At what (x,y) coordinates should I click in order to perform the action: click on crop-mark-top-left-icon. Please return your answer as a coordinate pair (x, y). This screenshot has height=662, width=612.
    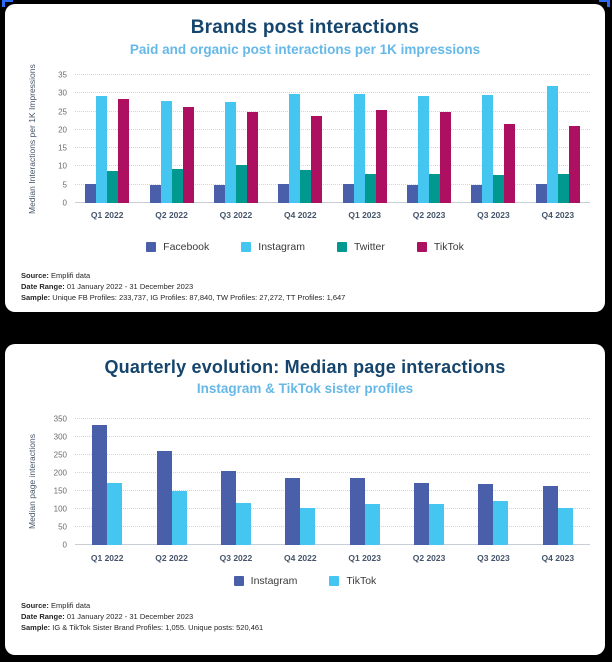
    Looking at the image, I should click on (7, 3).